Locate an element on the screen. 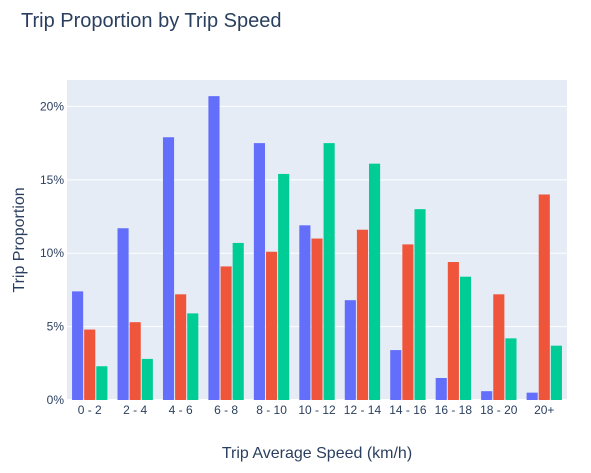 Image resolution: width=591 pixels, height=473 pixels. x-tick-label: 20+ is located at coordinates (544, 410).